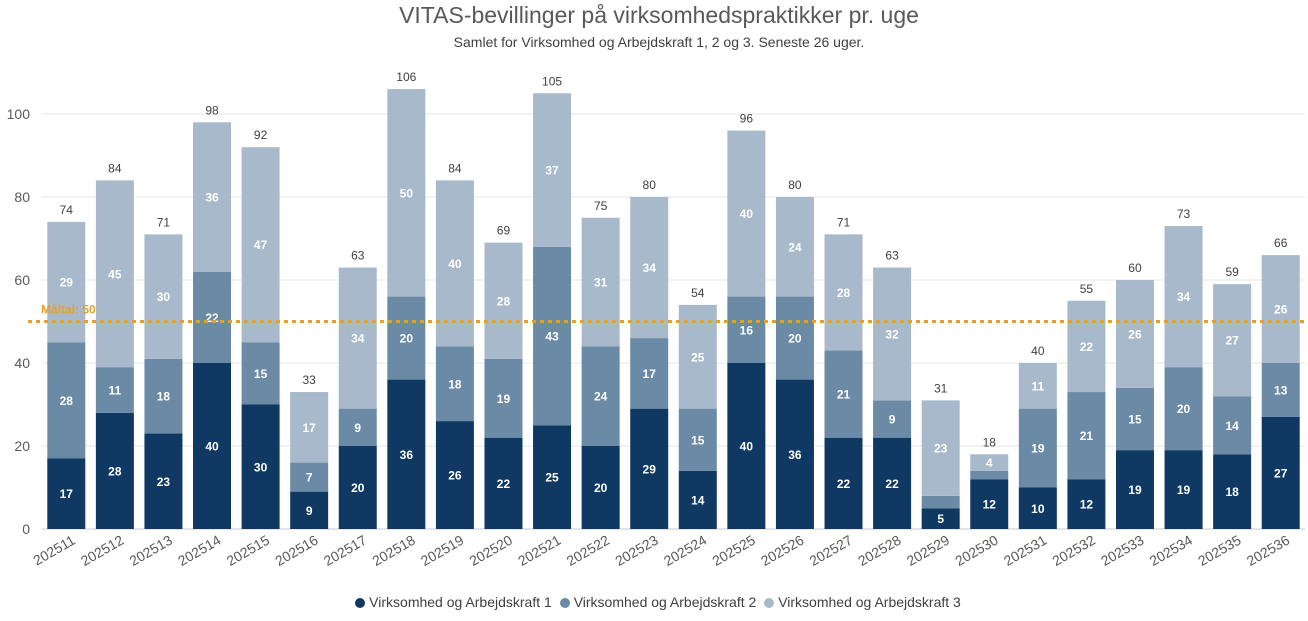 The width and height of the screenshot is (1308, 621). What do you see at coordinates (455, 476) in the screenshot?
I see `bar-value-label-202519-series-1: 26` at bounding box center [455, 476].